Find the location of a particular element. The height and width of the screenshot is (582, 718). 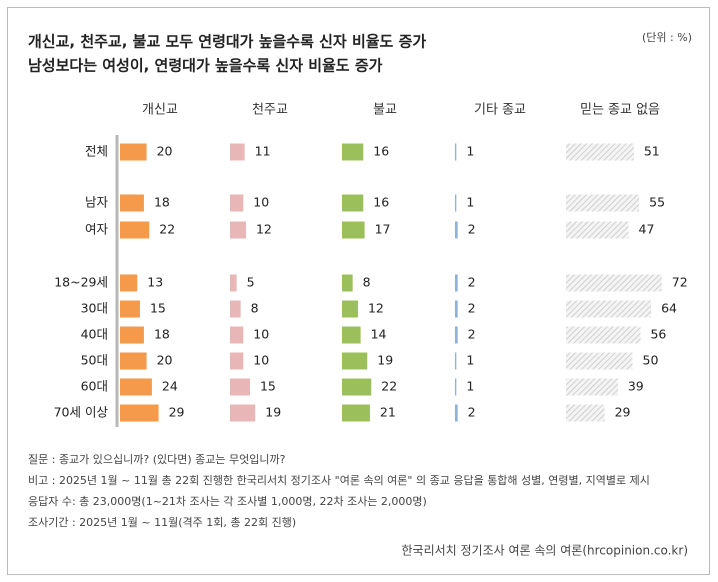

row-label: 40대 is located at coordinates (94, 334).